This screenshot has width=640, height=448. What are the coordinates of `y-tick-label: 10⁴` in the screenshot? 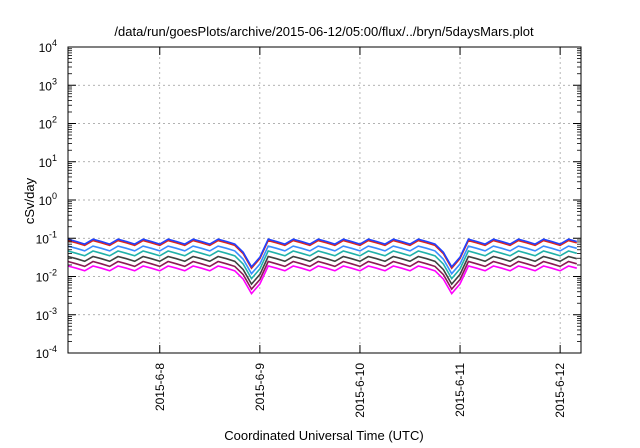 It's located at (48, 46).